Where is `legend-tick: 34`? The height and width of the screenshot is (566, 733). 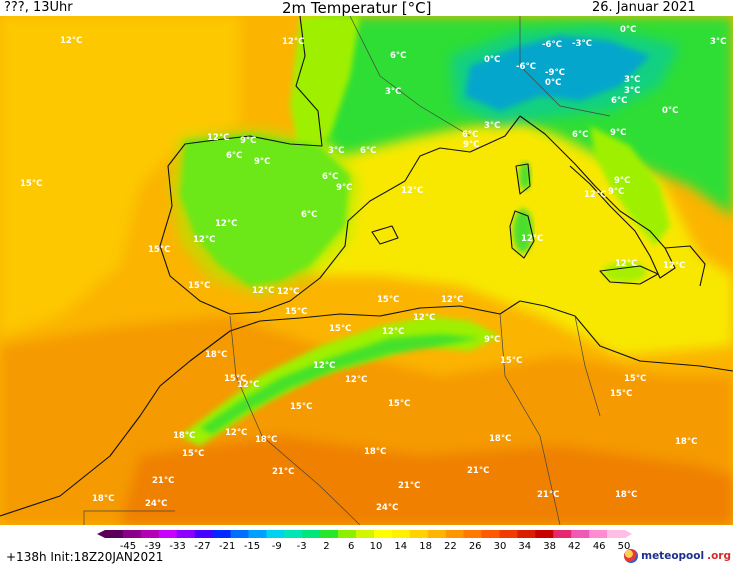 legend-tick: 34 is located at coordinates (525, 546).